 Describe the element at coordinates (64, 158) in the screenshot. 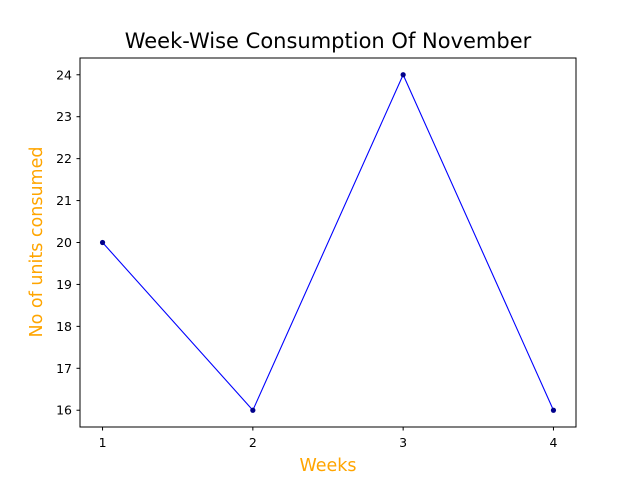

I see `y-tick-label: 22` at that location.